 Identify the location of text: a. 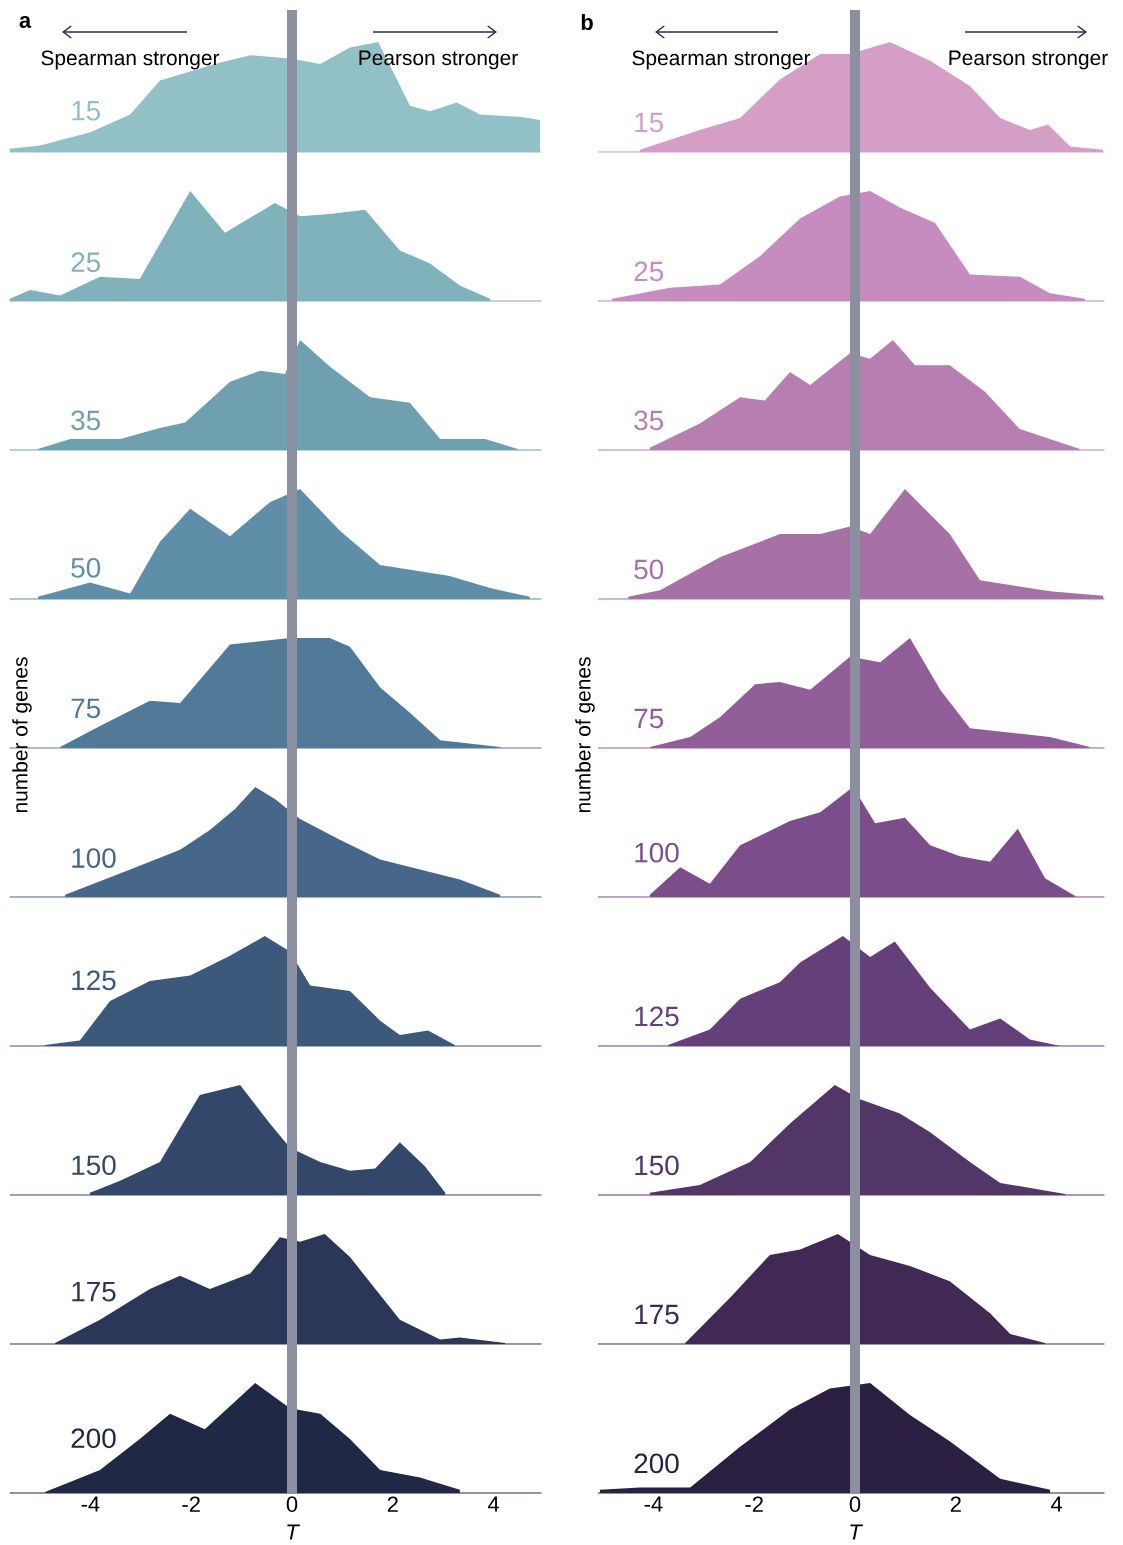
(25, 21).